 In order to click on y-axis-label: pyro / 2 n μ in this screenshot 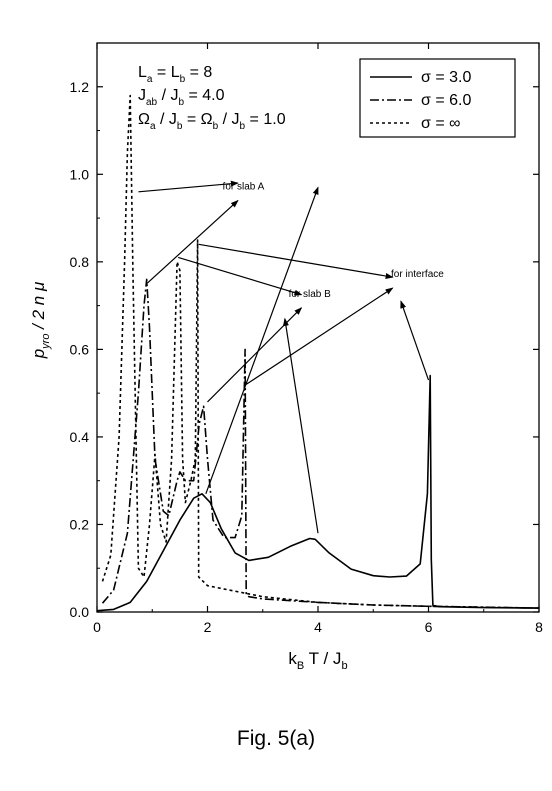, I will do `click(40, 320)`.